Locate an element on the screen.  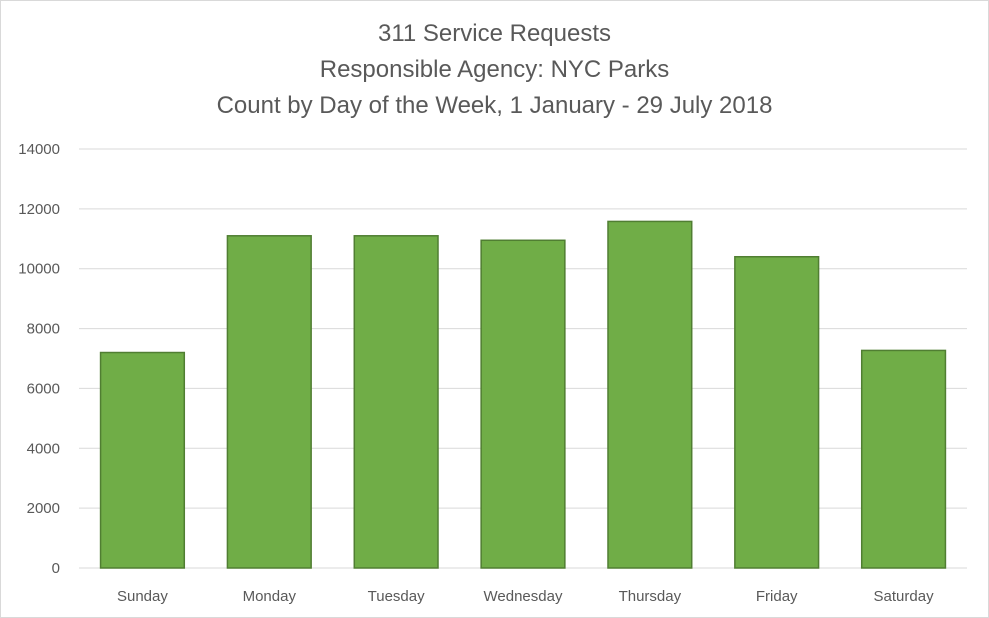
y-tick-label: 10000 is located at coordinates (39, 269).